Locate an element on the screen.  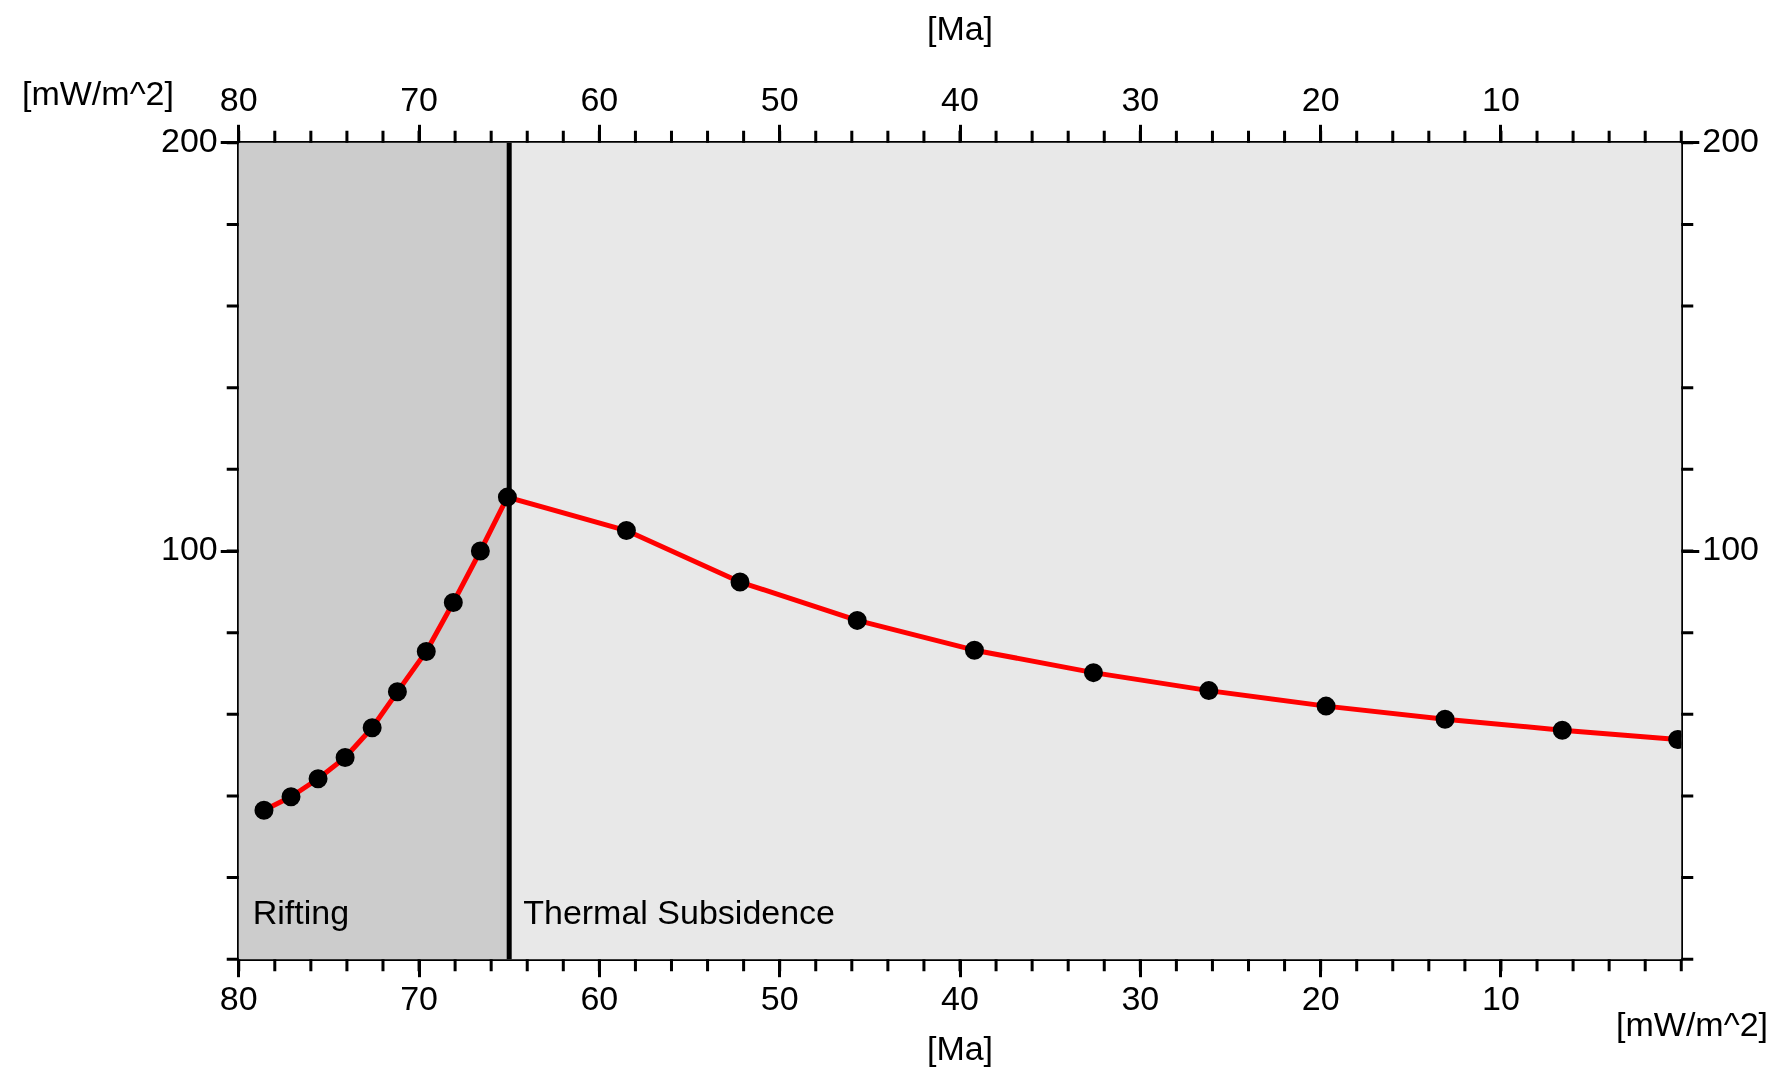
x2-tick-label: 50 is located at coordinates (779, 98).